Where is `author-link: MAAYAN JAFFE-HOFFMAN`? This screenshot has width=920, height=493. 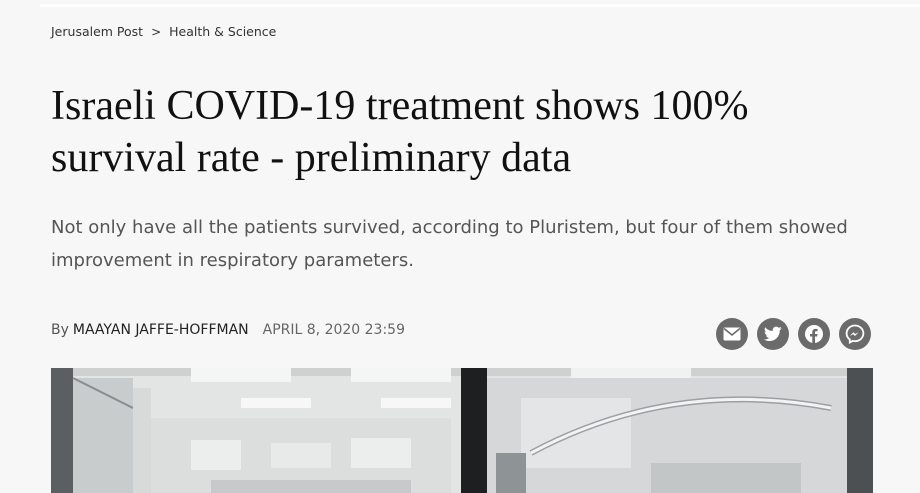
author-link: MAAYAN JAFFE-HOFFMAN is located at coordinates (160, 330).